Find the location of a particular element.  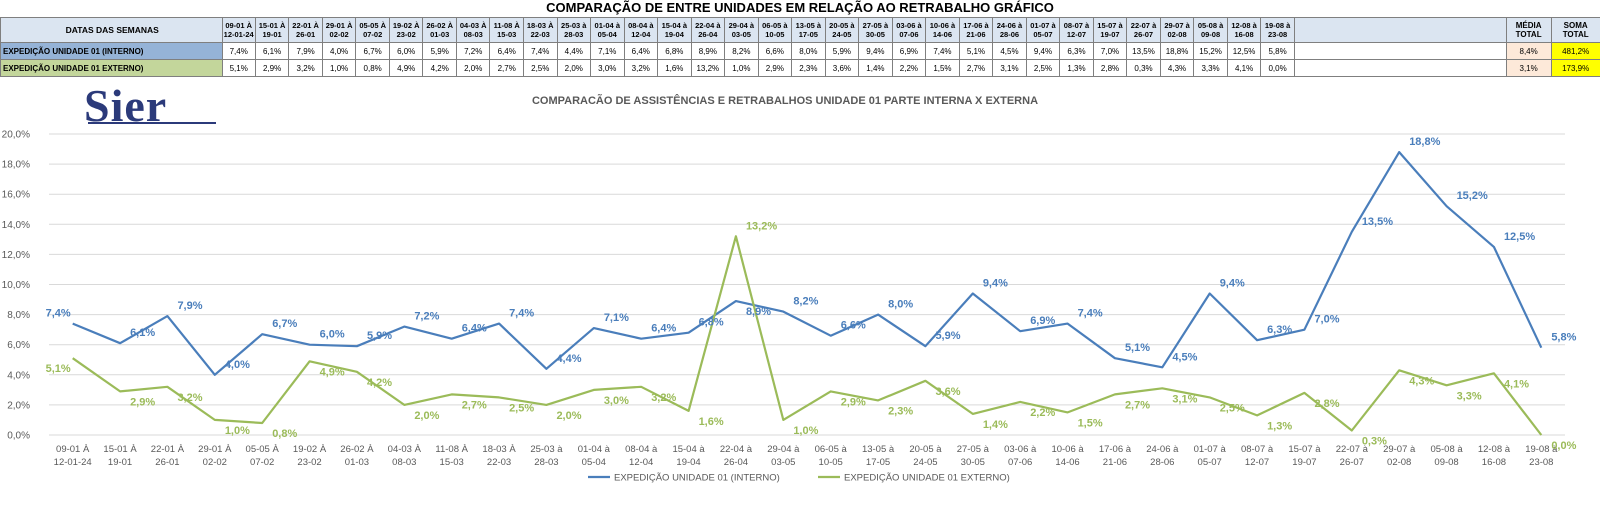

week-header-line: 24-05 is located at coordinates (842, 34).